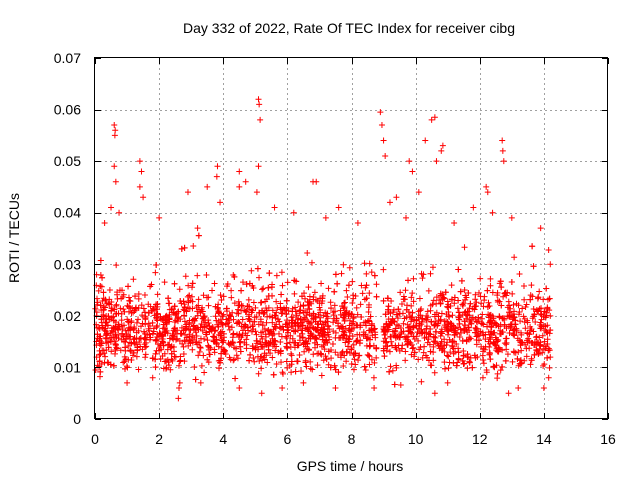  What do you see at coordinates (67, 316) in the screenshot?
I see `y-tick-label: 0.02` at bounding box center [67, 316].